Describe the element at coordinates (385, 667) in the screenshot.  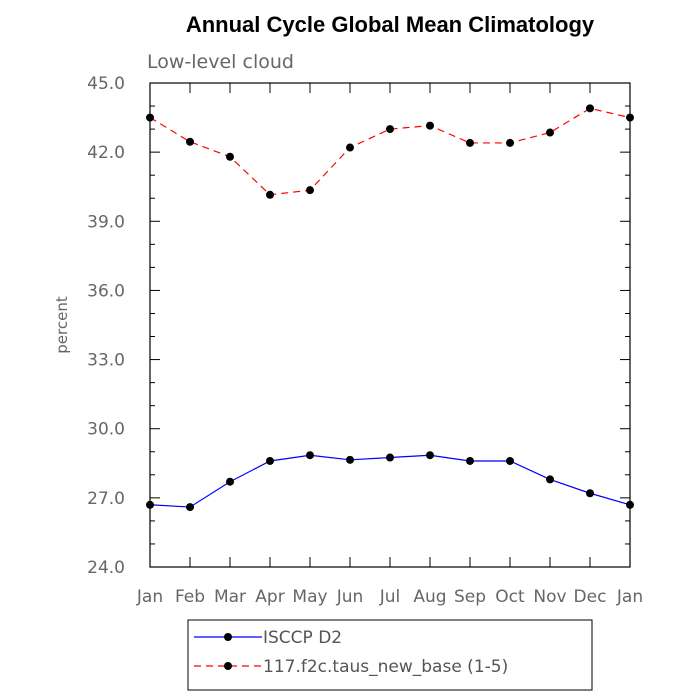
I see `legend-label: 117.f2c.taus_new_base (1-5)` at that location.